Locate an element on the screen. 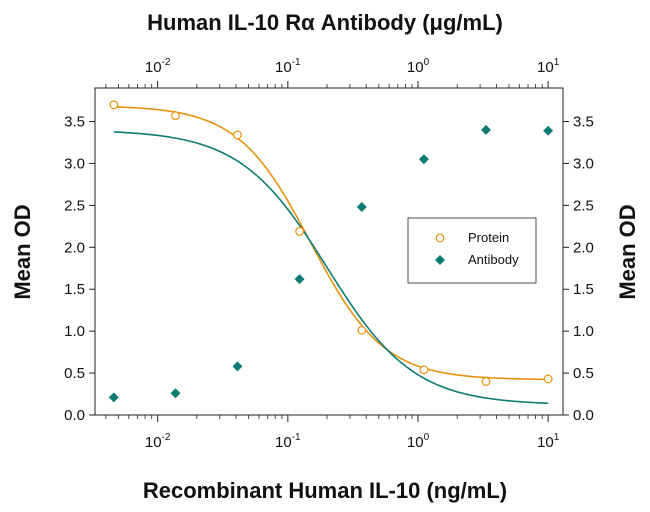 Image resolution: width=650 pixels, height=512 pixels. x-axis-label: Recombinant Human IL-10 (ng/mL) is located at coordinates (325, 490).